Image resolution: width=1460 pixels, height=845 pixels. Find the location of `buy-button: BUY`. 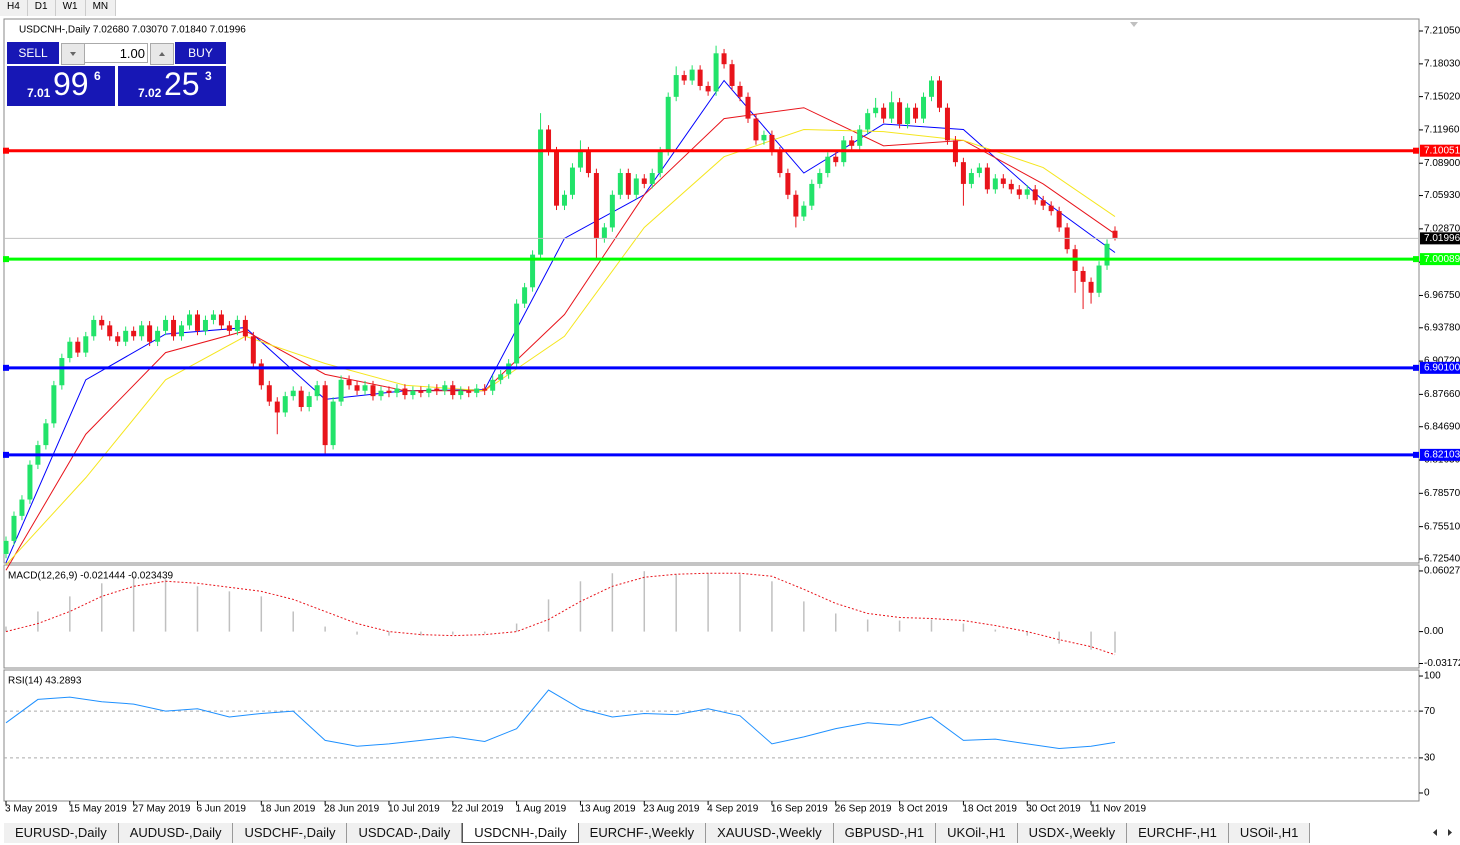

buy-button: BUY is located at coordinates (200, 53).